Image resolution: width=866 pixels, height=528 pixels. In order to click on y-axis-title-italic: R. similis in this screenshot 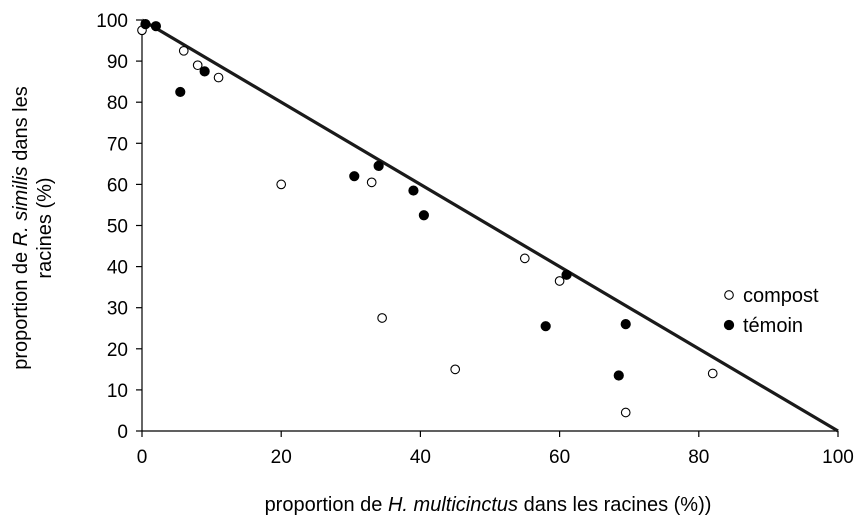, I will do `click(21, 206)`.